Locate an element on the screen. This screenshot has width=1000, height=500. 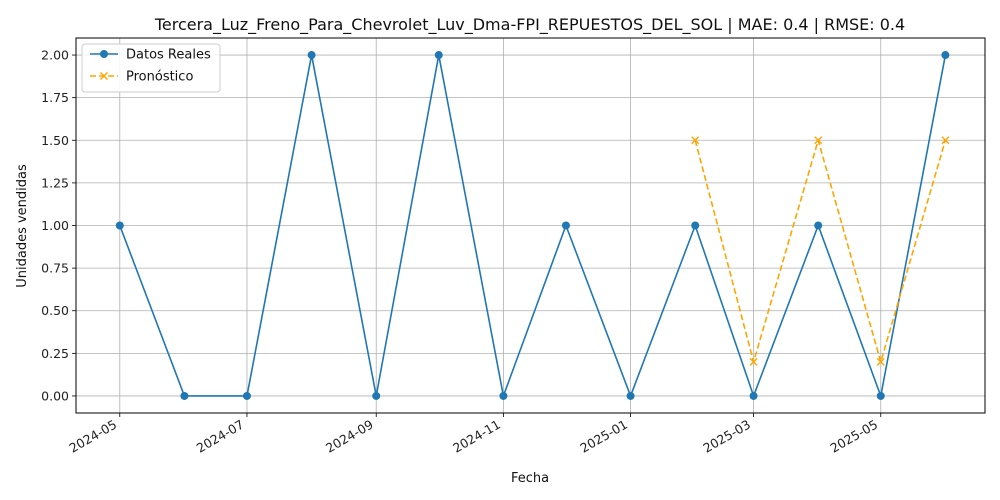
y-tick-label: 0.25 is located at coordinates (55, 353).